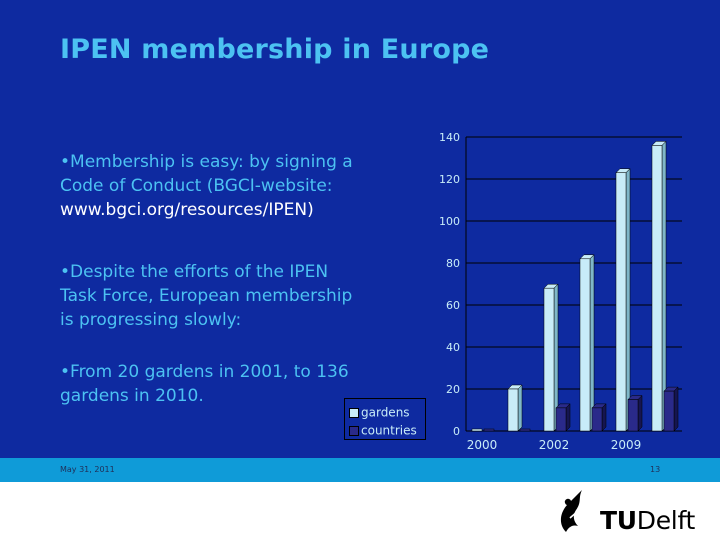  Describe the element at coordinates (456, 431) in the screenshot. I see `y-tick-label: 0` at that location.